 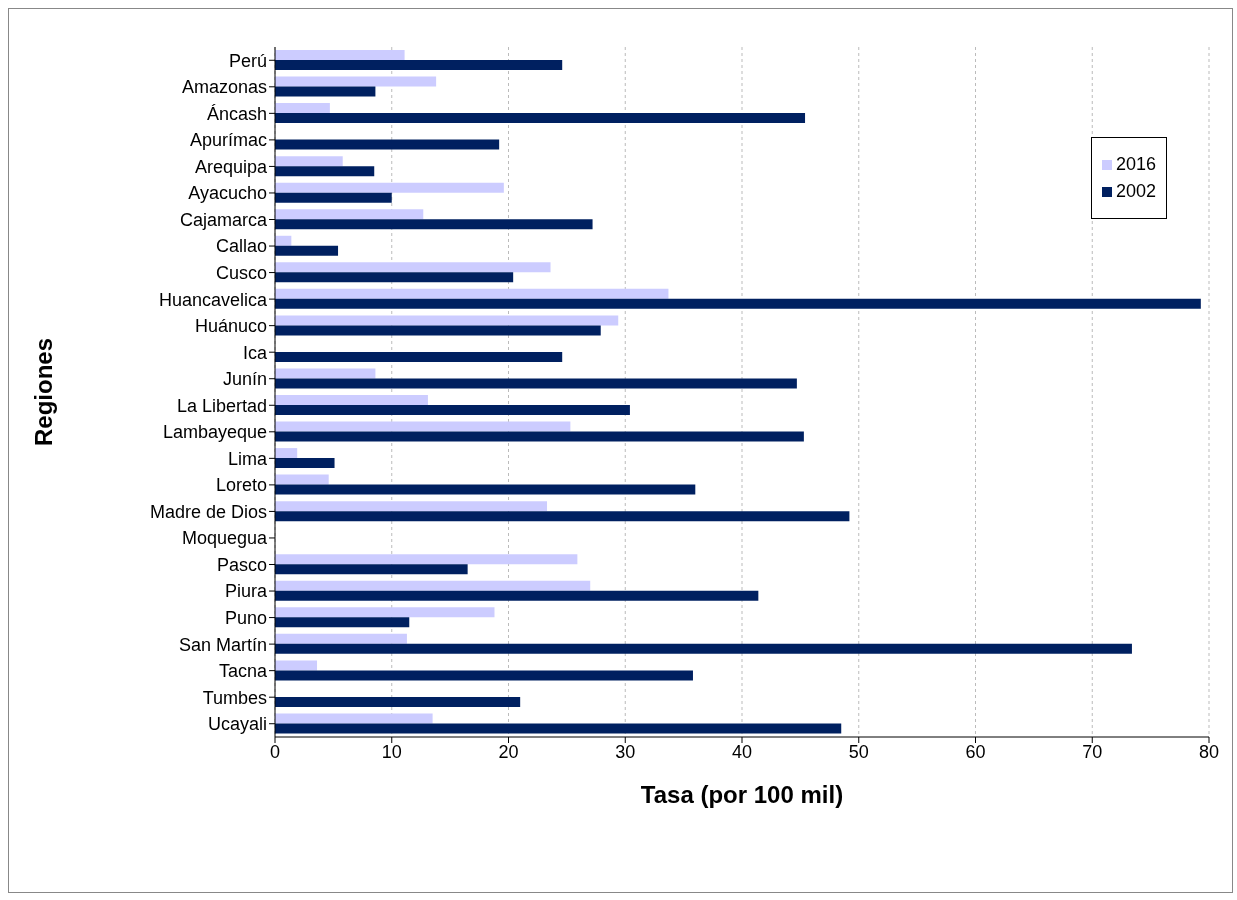 I want to click on y-tick-label: Junín, so click(x=244, y=379).